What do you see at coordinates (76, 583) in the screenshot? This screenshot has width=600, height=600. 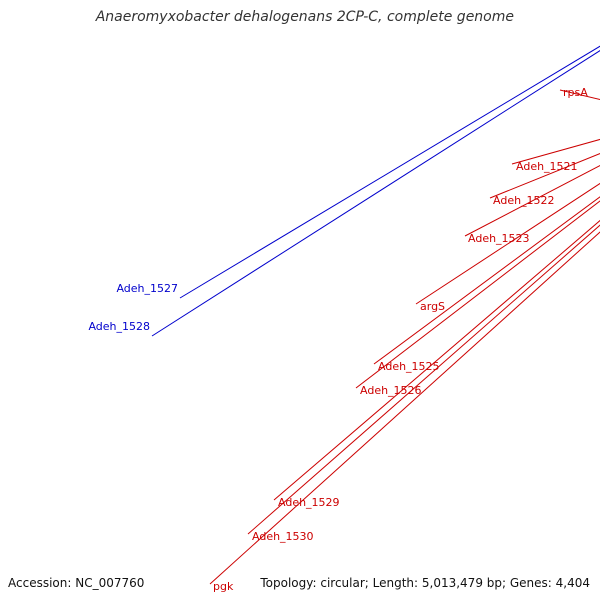 I see `accession-text: Accession: NC_007760` at bounding box center [76, 583].